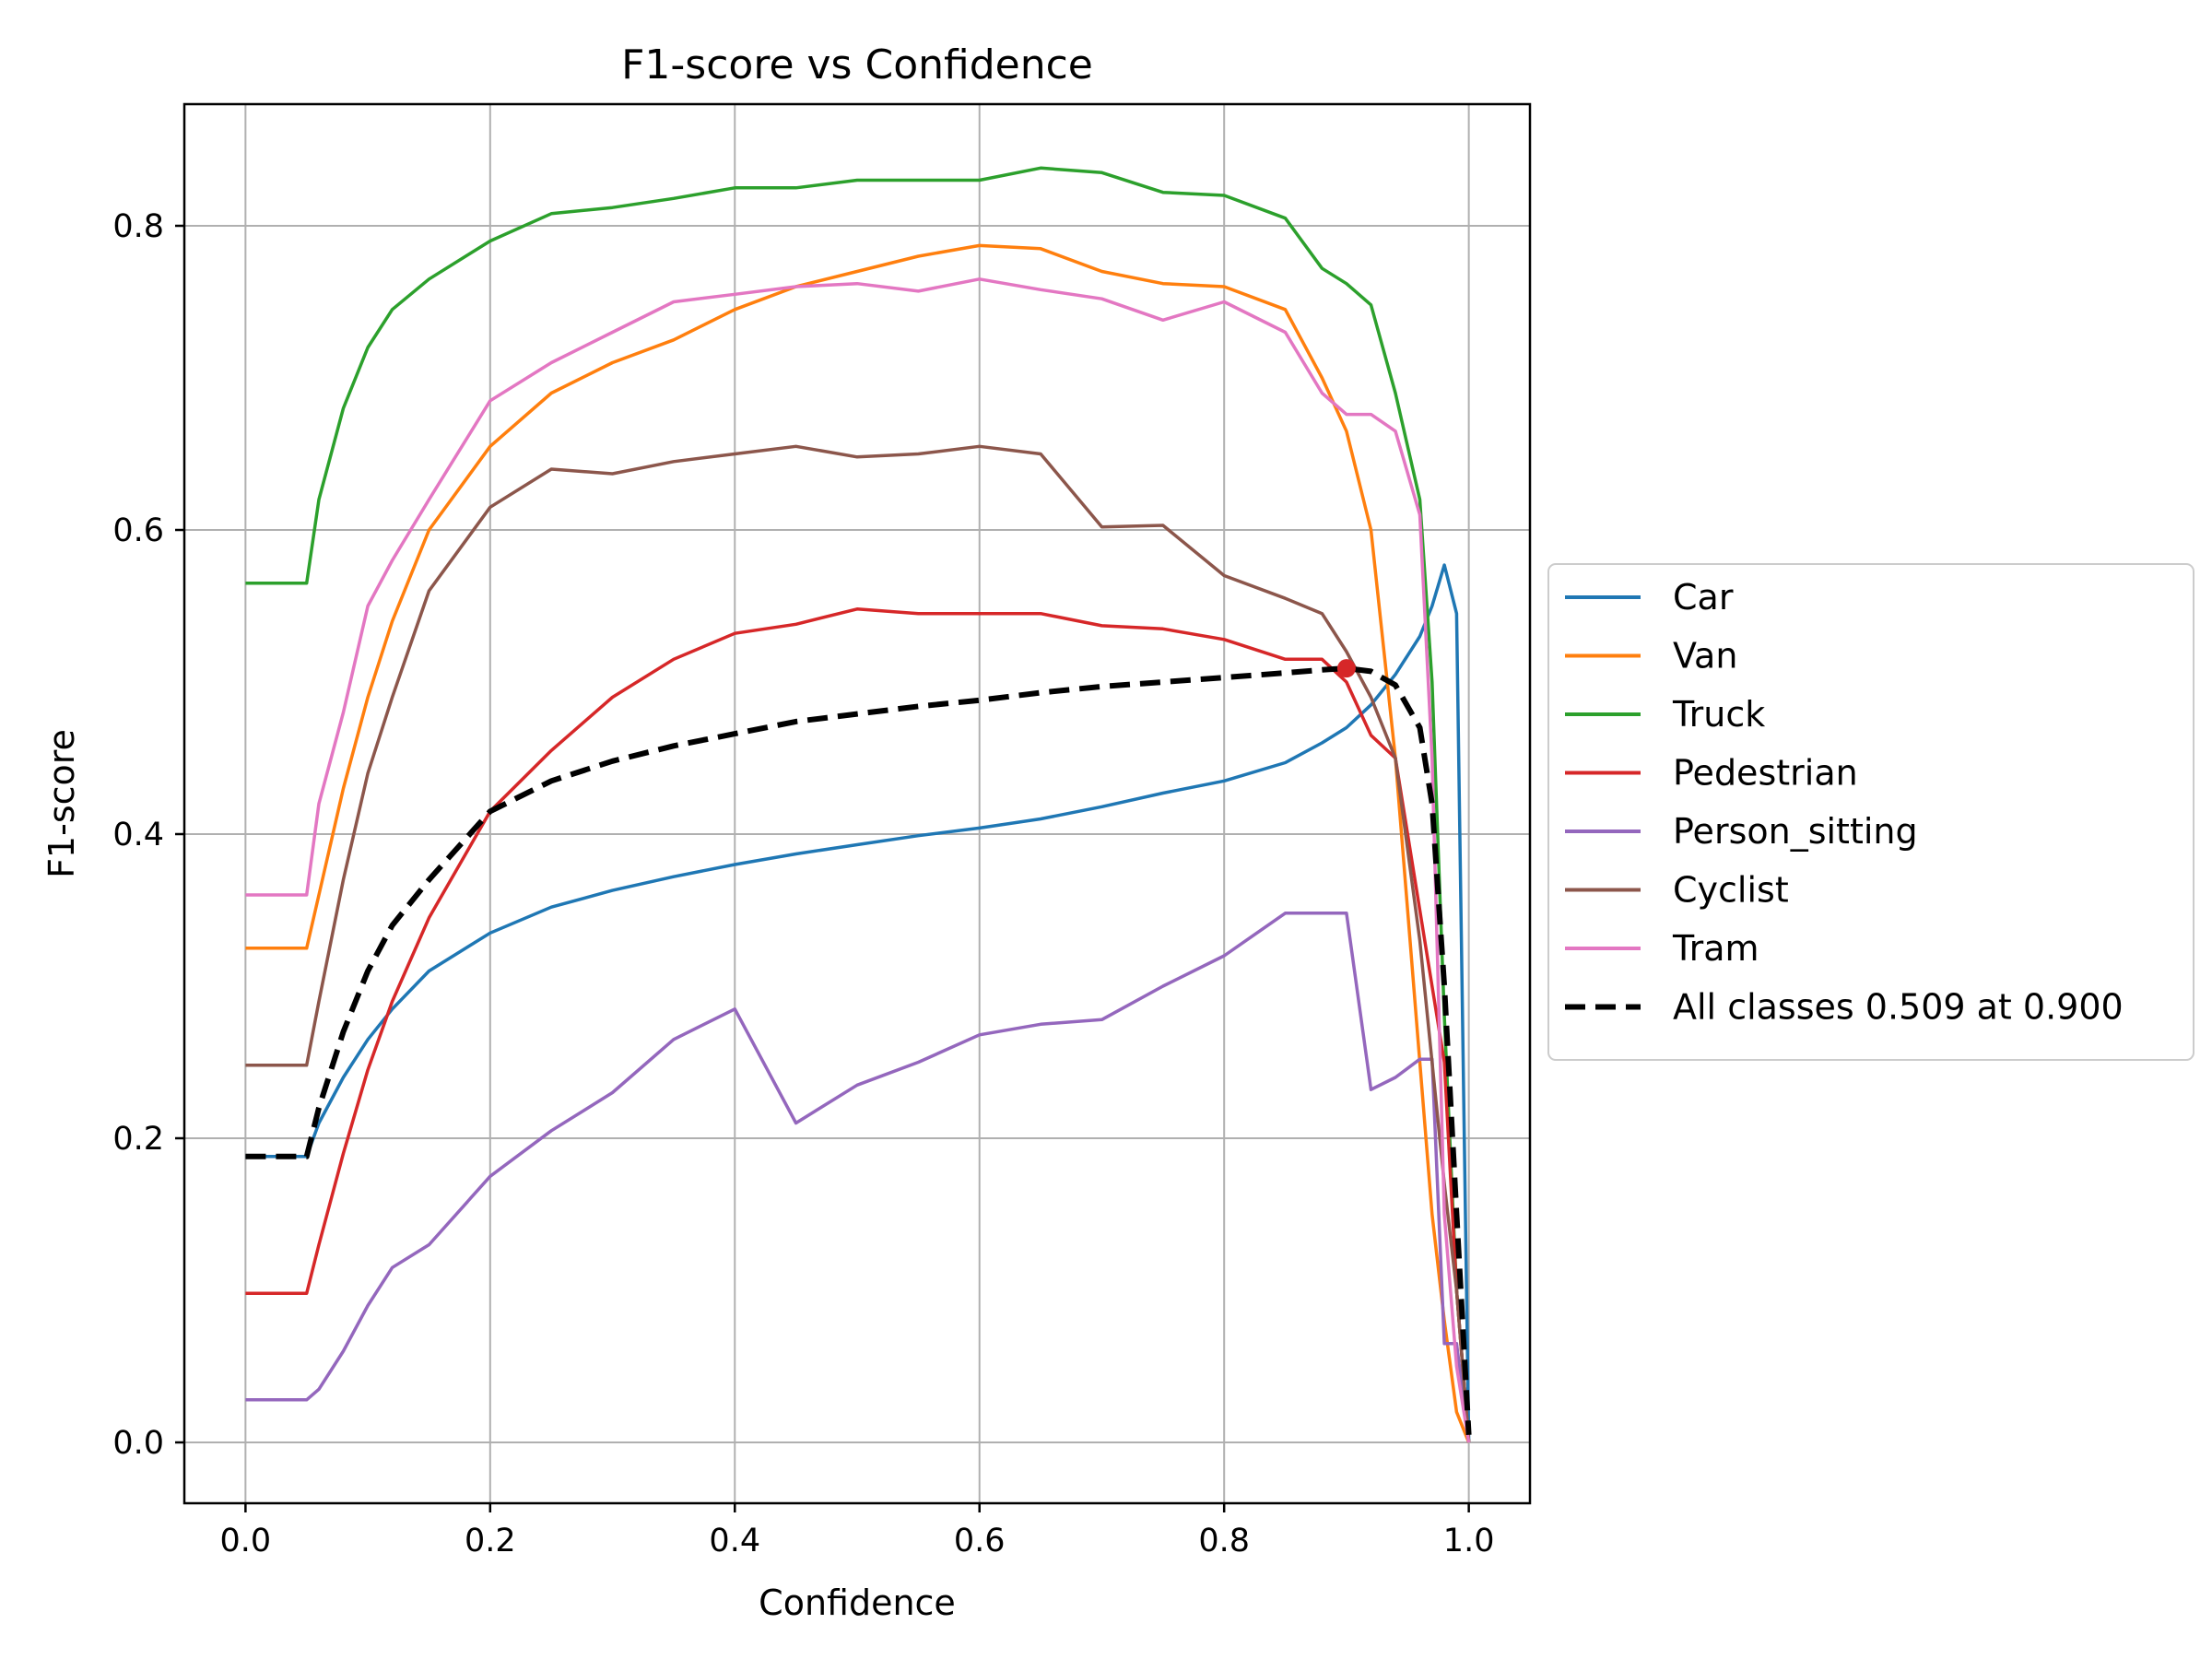 The height and width of the screenshot is (1659, 2212). I want to click on x-axis-label: Confidence, so click(857, 1603).